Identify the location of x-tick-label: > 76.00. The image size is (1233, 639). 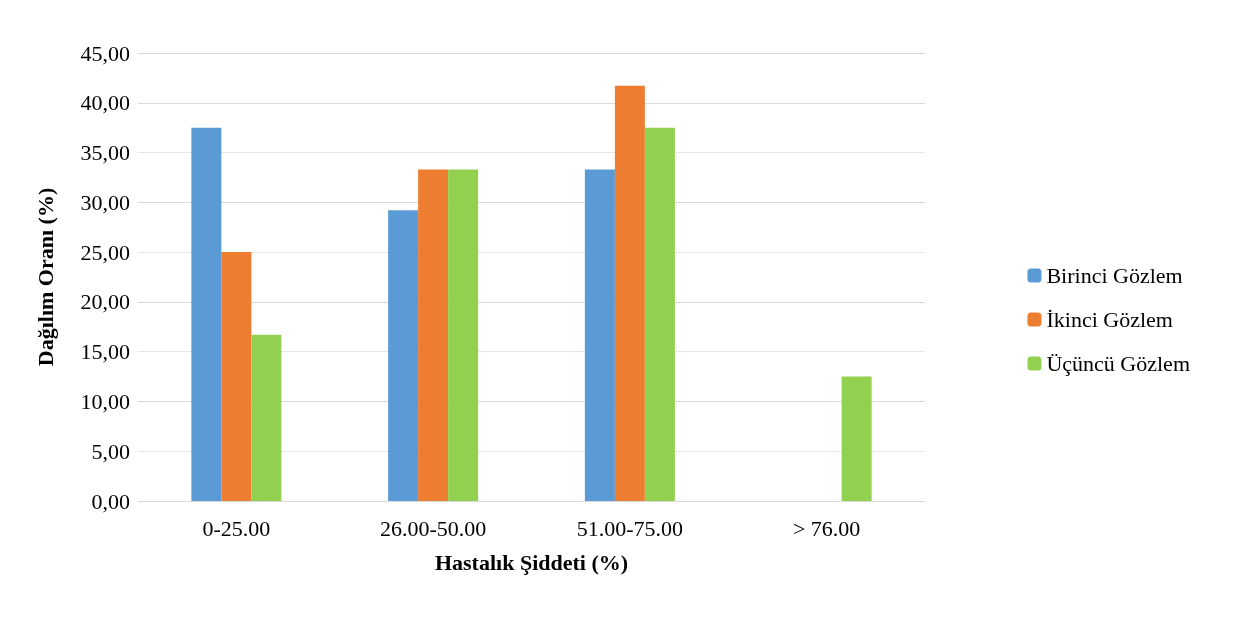
(826, 528).